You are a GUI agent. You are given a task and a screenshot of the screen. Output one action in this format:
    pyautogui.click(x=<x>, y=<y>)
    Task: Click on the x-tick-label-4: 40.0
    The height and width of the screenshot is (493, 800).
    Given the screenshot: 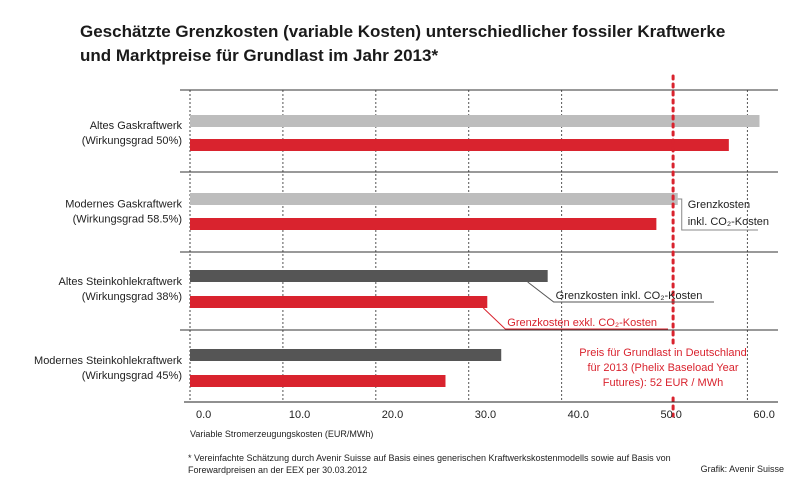 What is the action you would take?
    pyautogui.click(x=578, y=415)
    